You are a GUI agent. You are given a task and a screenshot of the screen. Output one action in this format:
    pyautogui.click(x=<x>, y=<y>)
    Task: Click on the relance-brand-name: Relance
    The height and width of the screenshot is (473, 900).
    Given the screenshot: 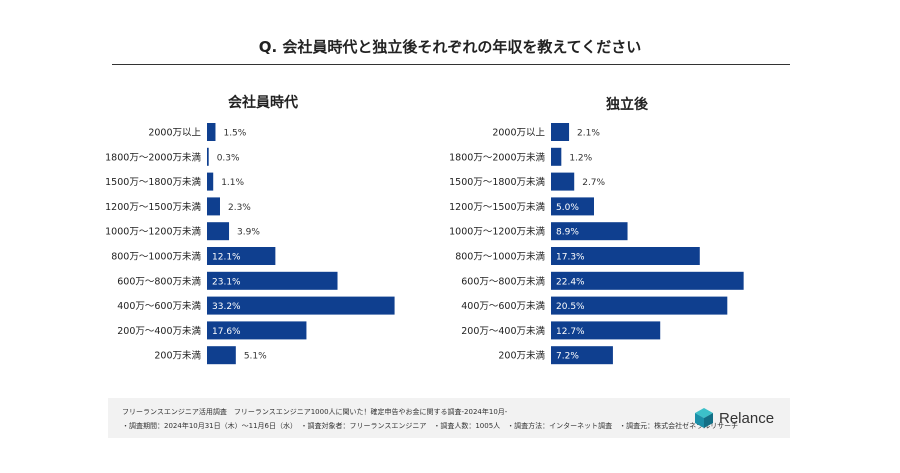 What is the action you would take?
    pyautogui.click(x=747, y=418)
    